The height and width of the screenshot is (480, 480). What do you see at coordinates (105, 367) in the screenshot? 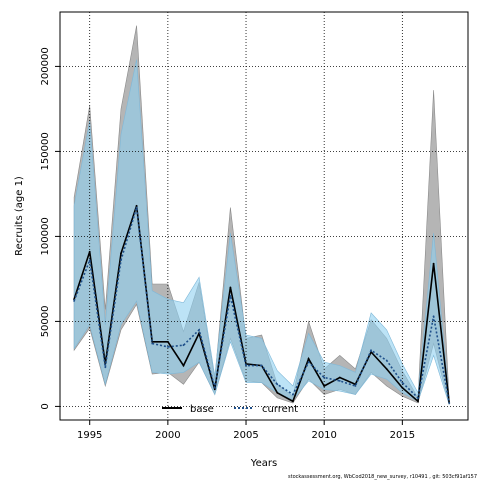
I see `point-current-1996` at bounding box center [105, 367].